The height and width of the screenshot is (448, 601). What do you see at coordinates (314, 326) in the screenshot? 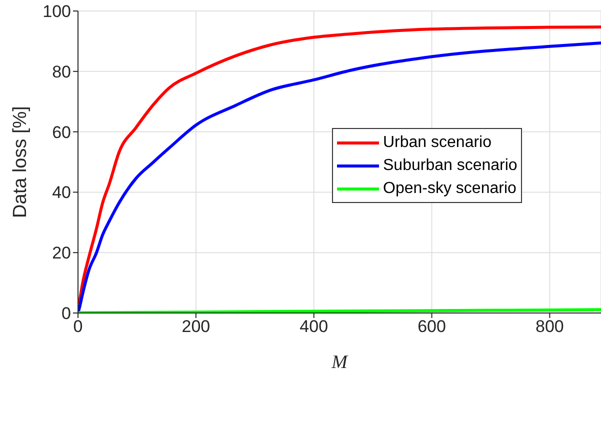
I see `x-tick-label: 400` at bounding box center [314, 326].